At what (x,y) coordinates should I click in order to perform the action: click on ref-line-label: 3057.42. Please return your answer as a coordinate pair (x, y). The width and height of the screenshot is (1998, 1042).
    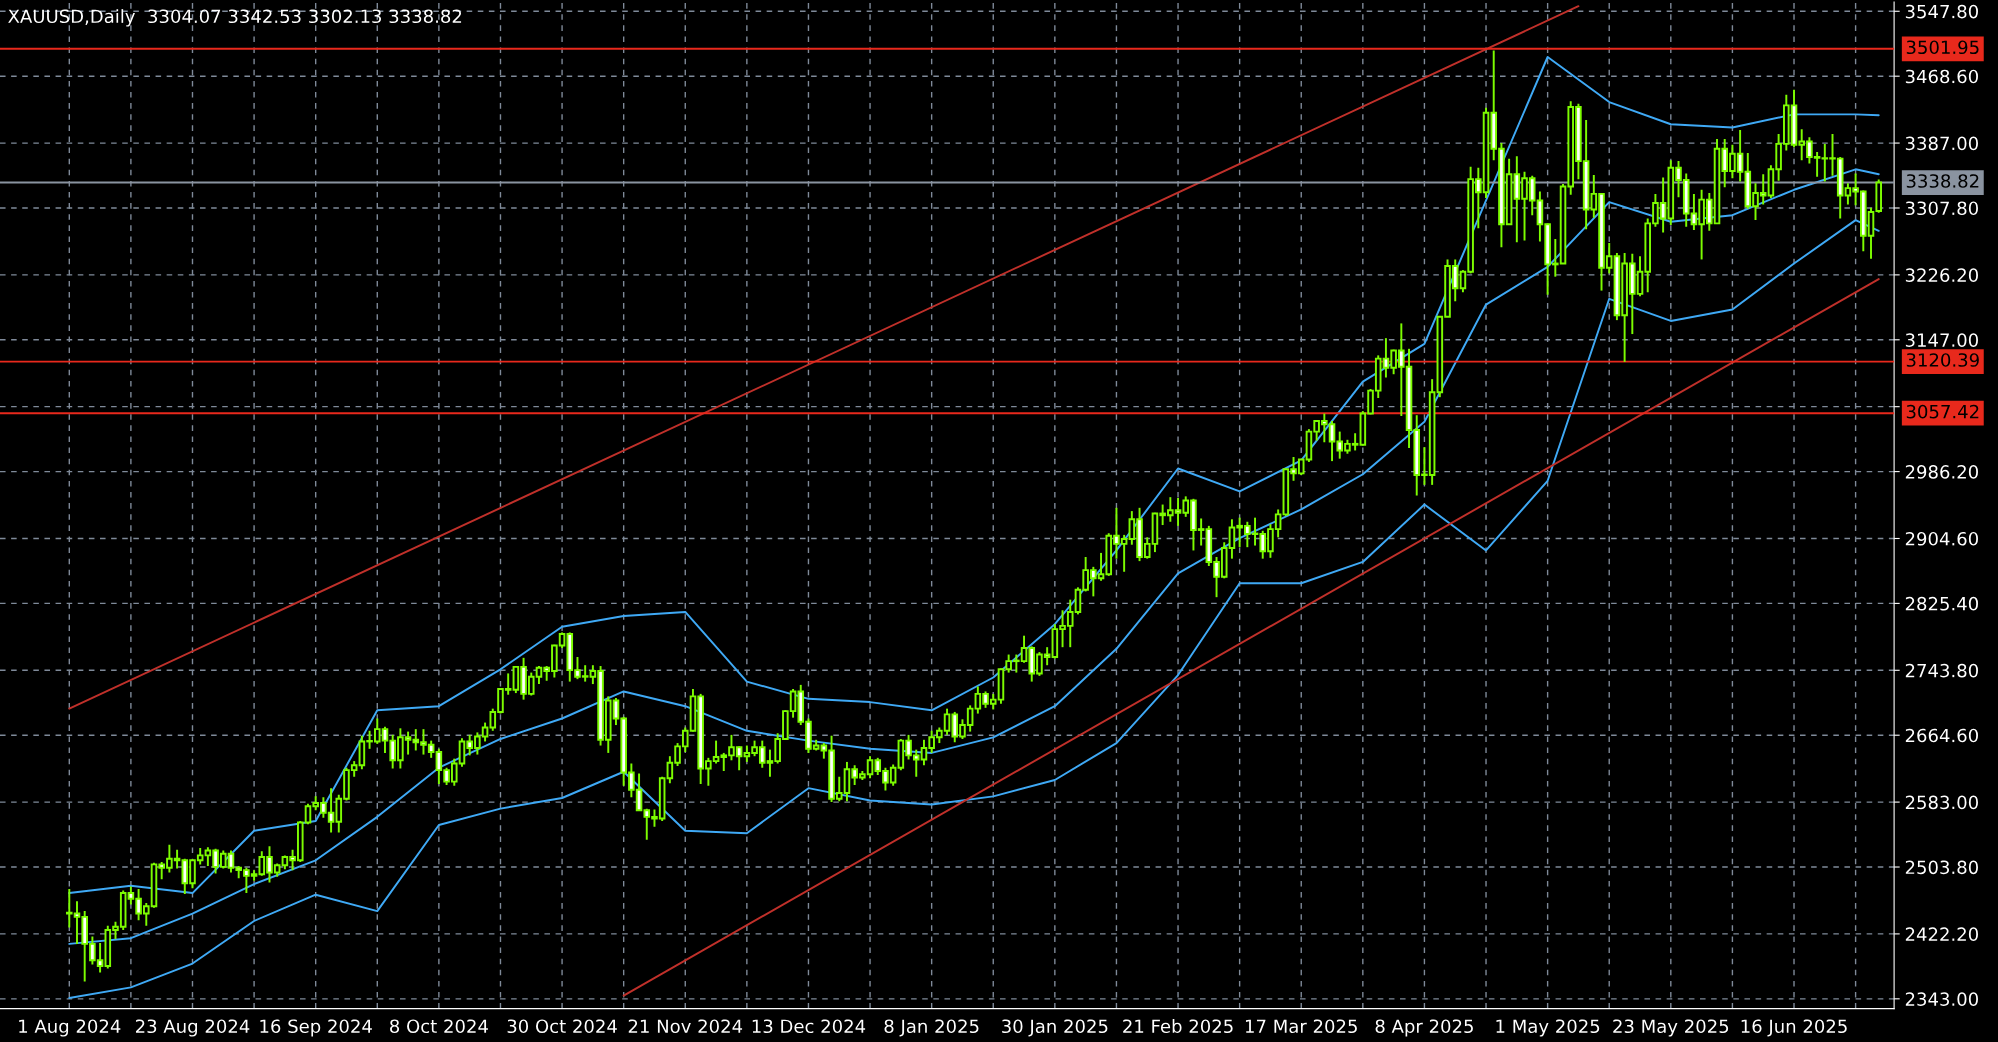
    Looking at the image, I should click on (1942, 411).